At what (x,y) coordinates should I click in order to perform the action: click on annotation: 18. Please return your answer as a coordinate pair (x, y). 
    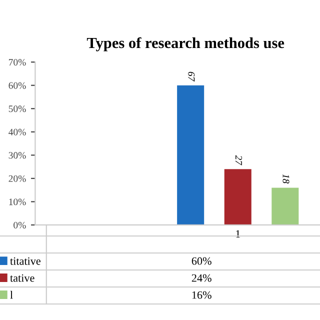
    Looking at the image, I should click on (286, 179).